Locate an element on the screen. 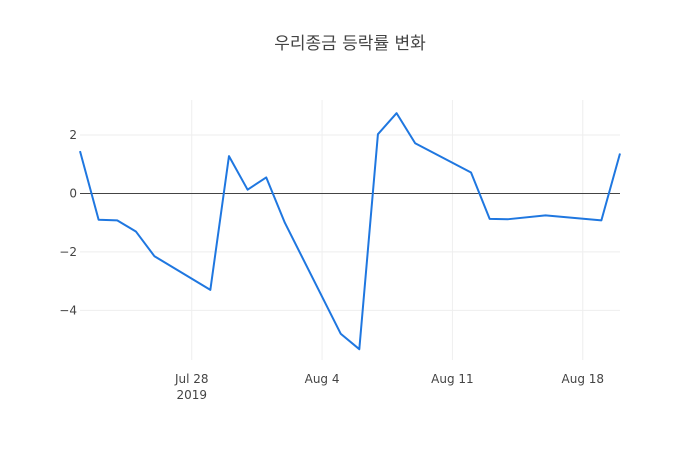 Image resolution: width=700 pixels, height=454 pixels. y-tick-label: 2 is located at coordinates (73, 135).